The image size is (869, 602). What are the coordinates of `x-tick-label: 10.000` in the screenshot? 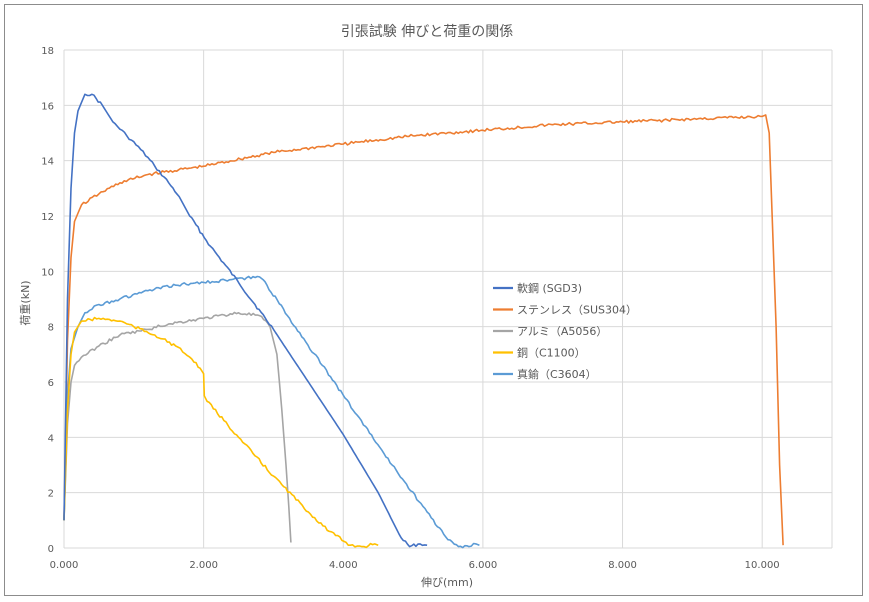 It's located at (762, 565).